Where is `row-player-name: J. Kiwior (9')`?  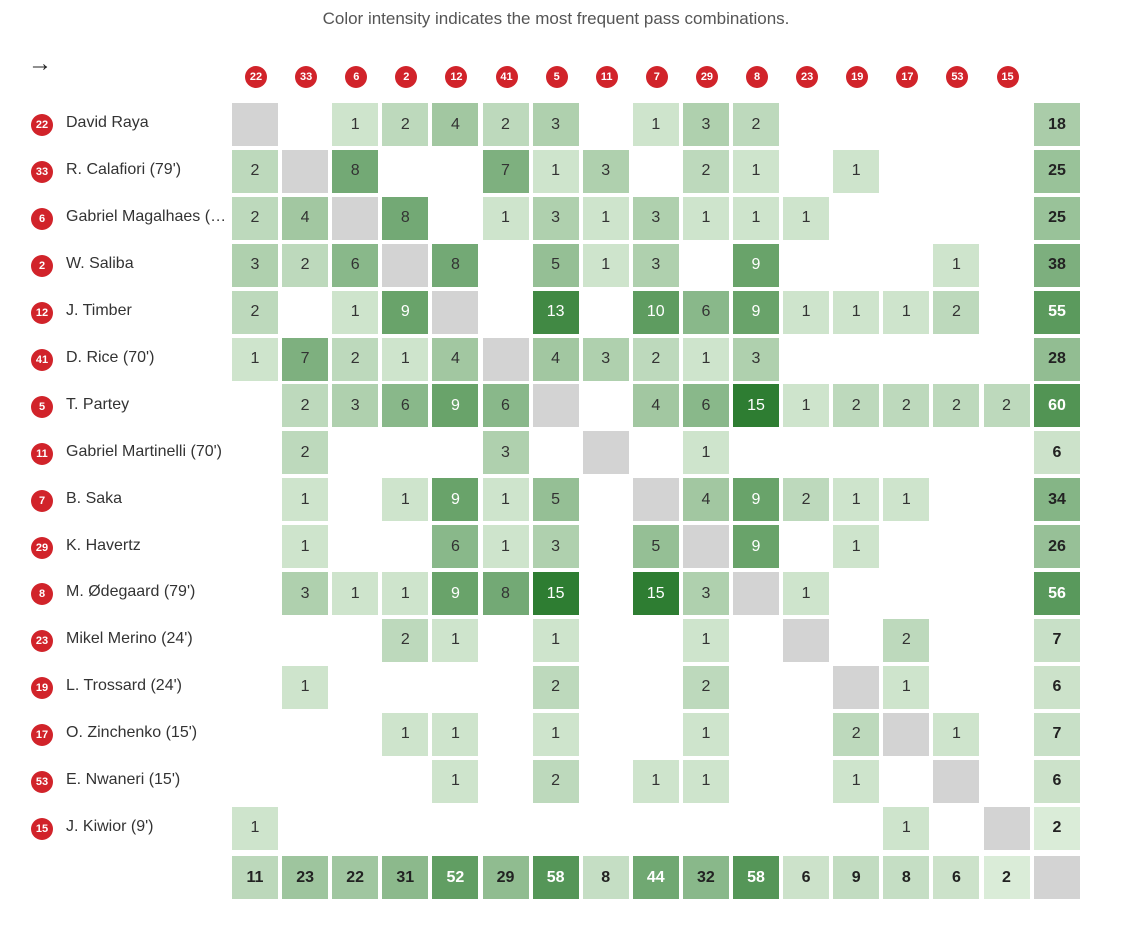
row-player-name: J. Kiwior (9') is located at coordinates (110, 826).